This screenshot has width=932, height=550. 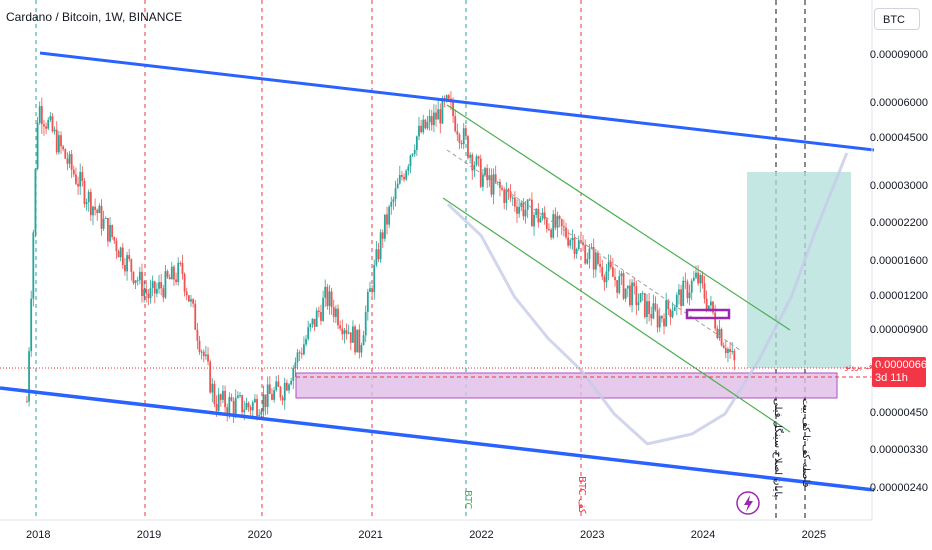 I want to click on purple-box, so click(x=708, y=314).